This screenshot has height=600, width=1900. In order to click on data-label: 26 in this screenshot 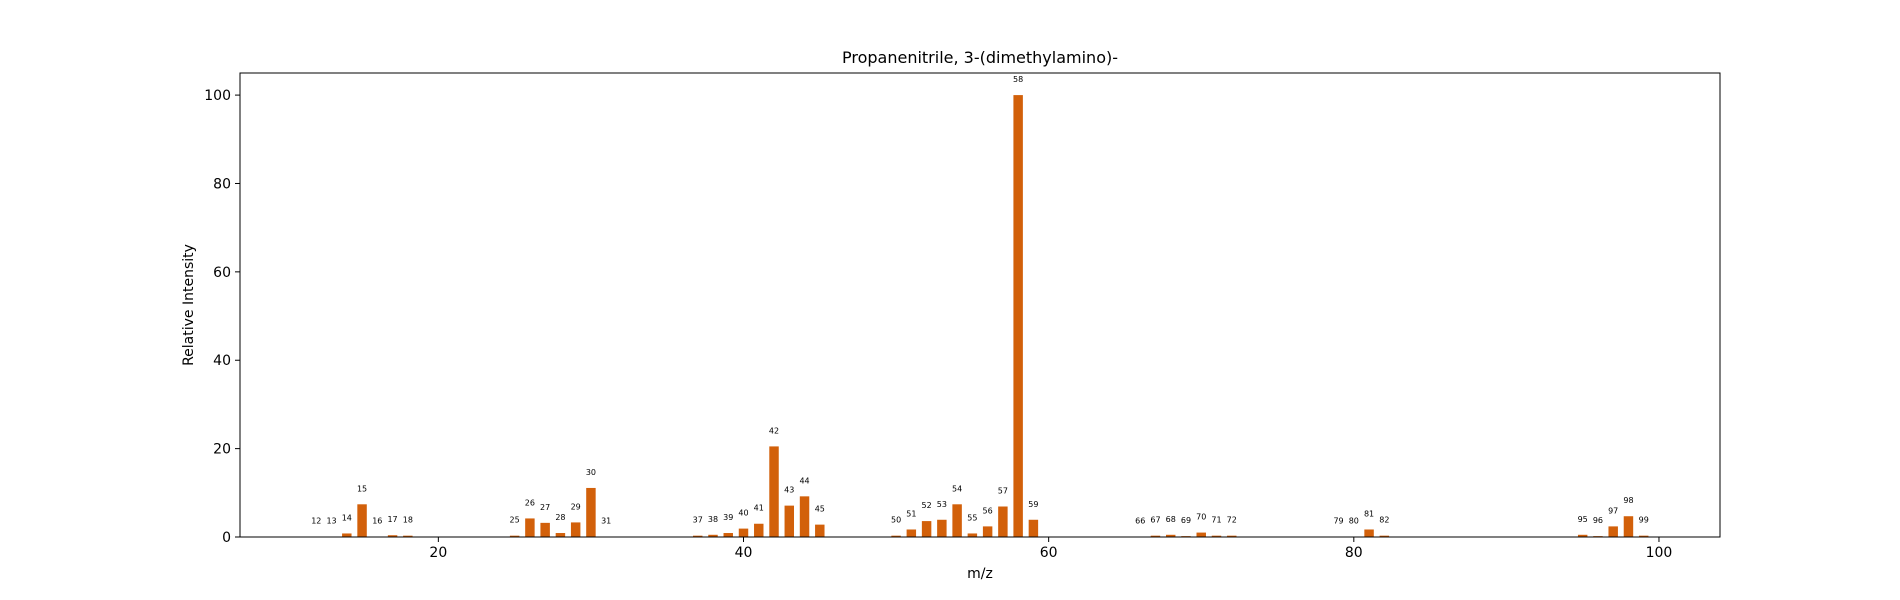, I will do `click(530, 502)`.